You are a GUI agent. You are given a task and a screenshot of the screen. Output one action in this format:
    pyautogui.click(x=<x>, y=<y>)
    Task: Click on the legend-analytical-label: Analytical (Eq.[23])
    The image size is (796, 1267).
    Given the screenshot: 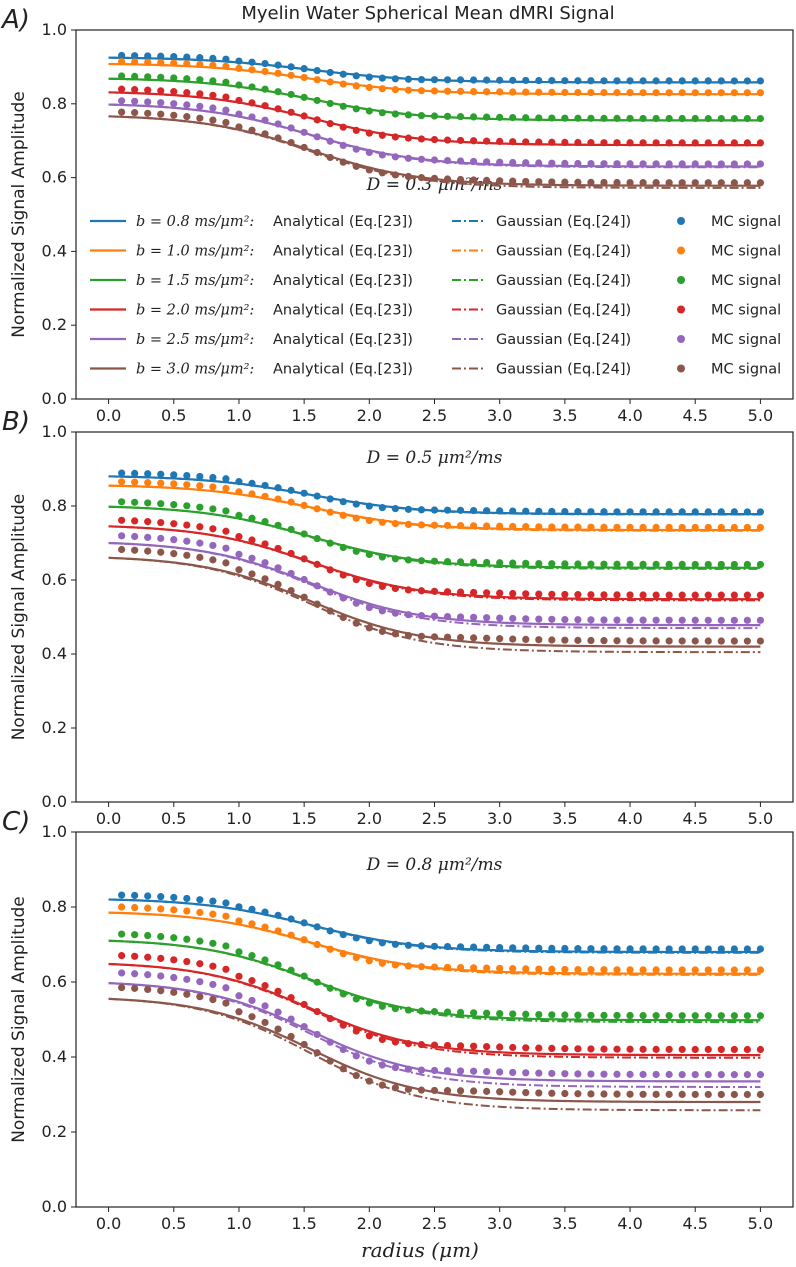 What is the action you would take?
    pyautogui.click(x=343, y=252)
    